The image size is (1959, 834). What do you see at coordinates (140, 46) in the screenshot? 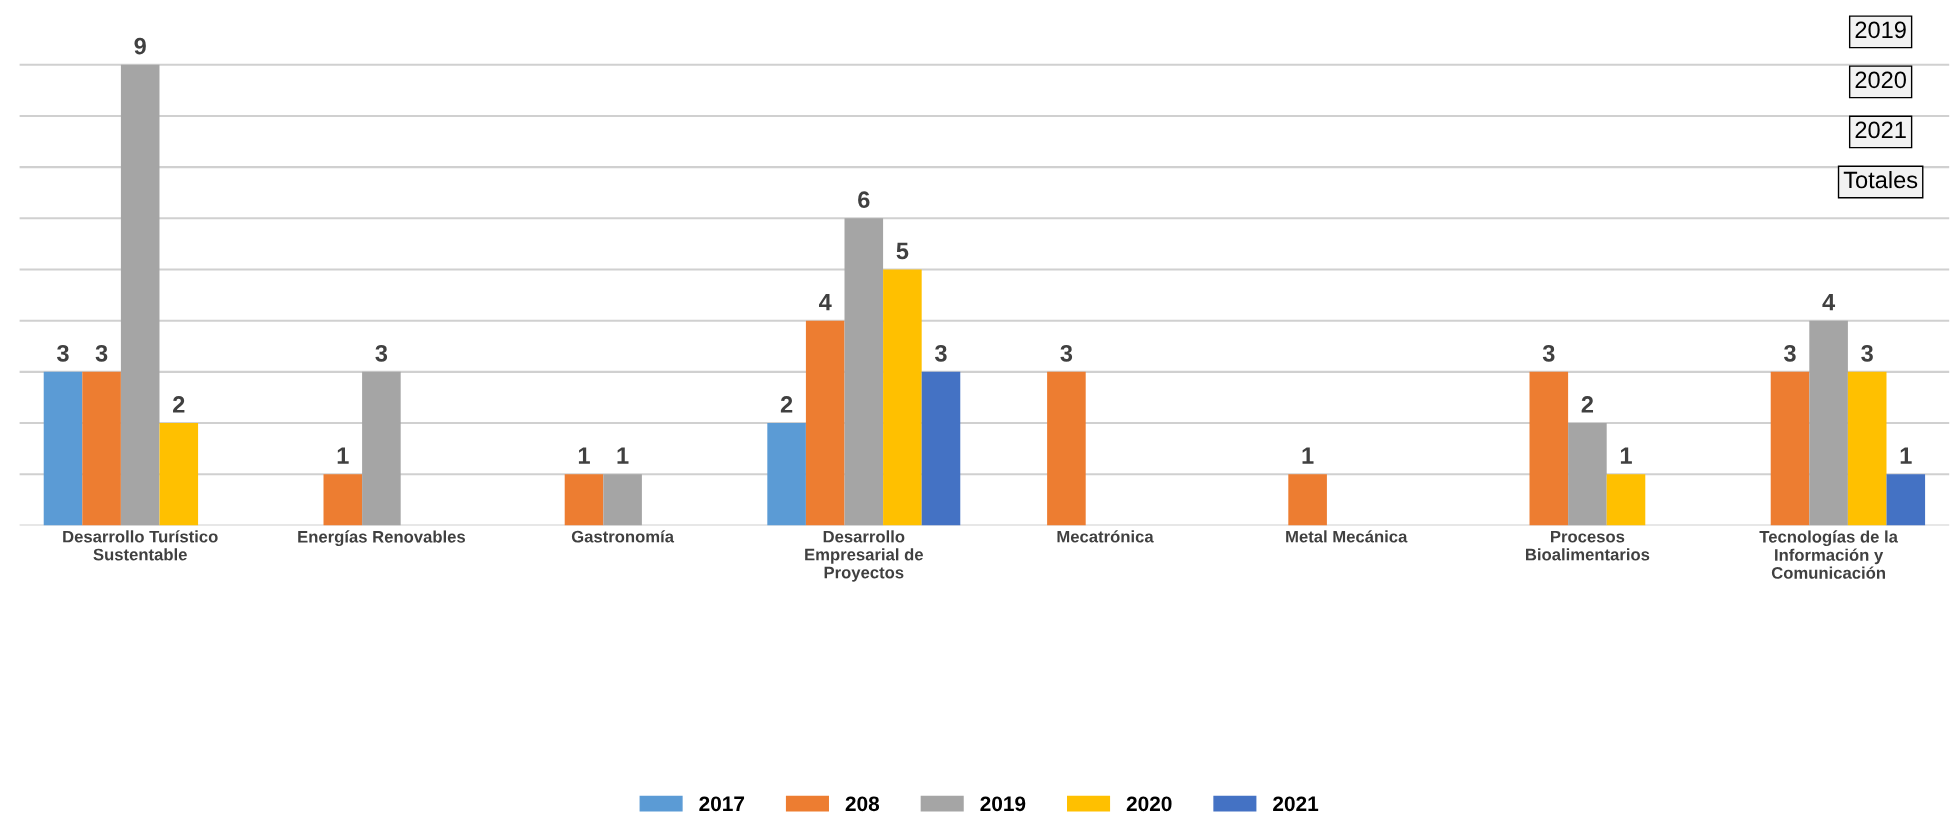
I see `data-label: 9` at bounding box center [140, 46].